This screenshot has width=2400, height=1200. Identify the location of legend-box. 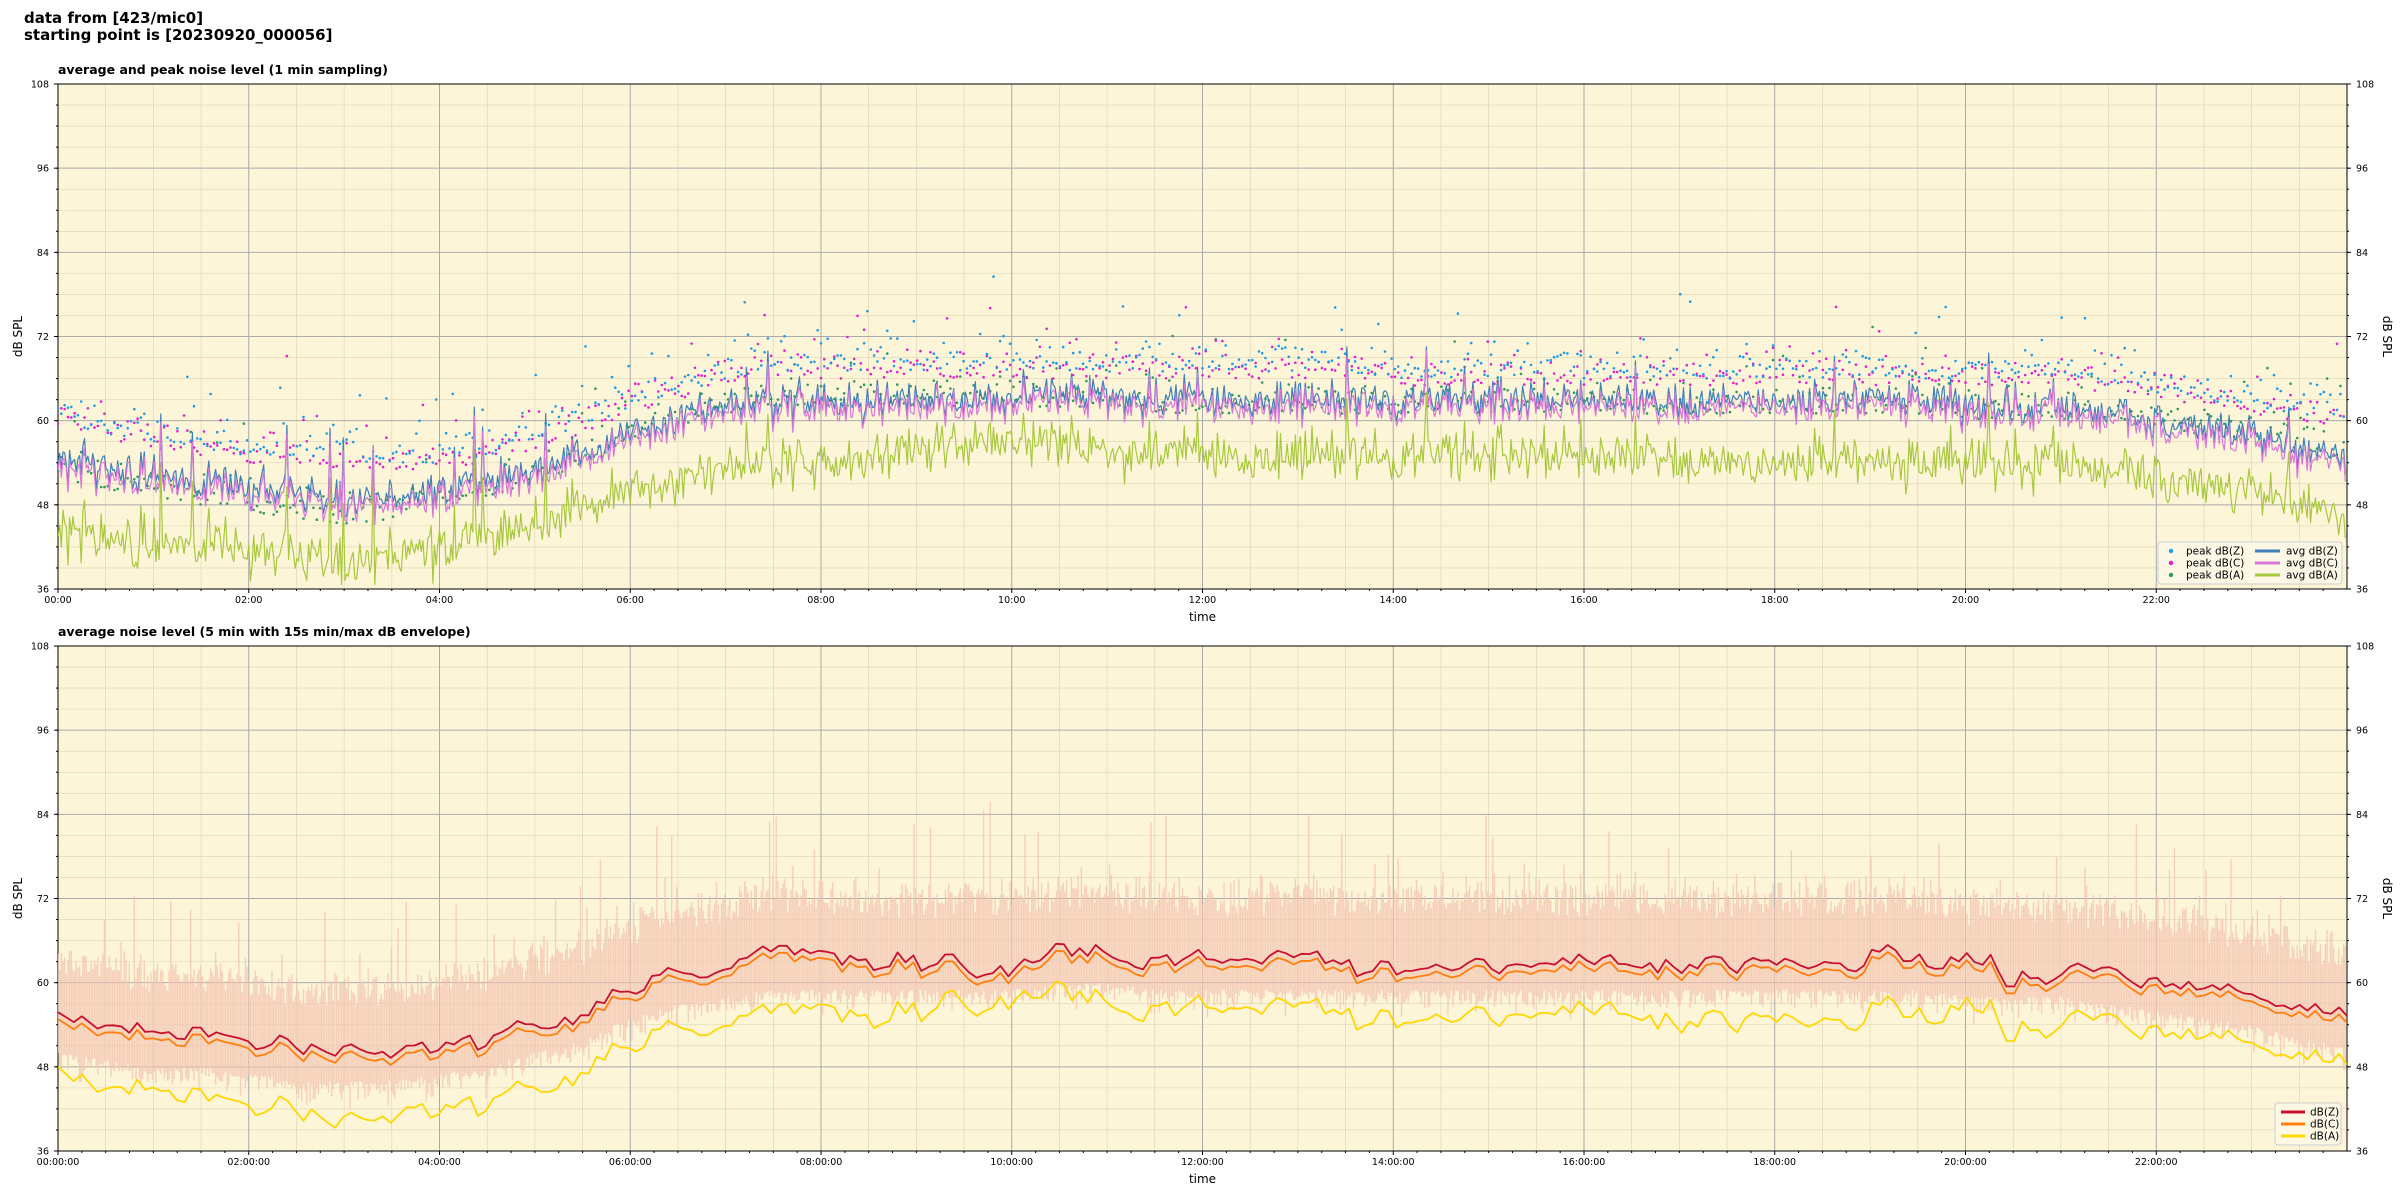
(2250, 563).